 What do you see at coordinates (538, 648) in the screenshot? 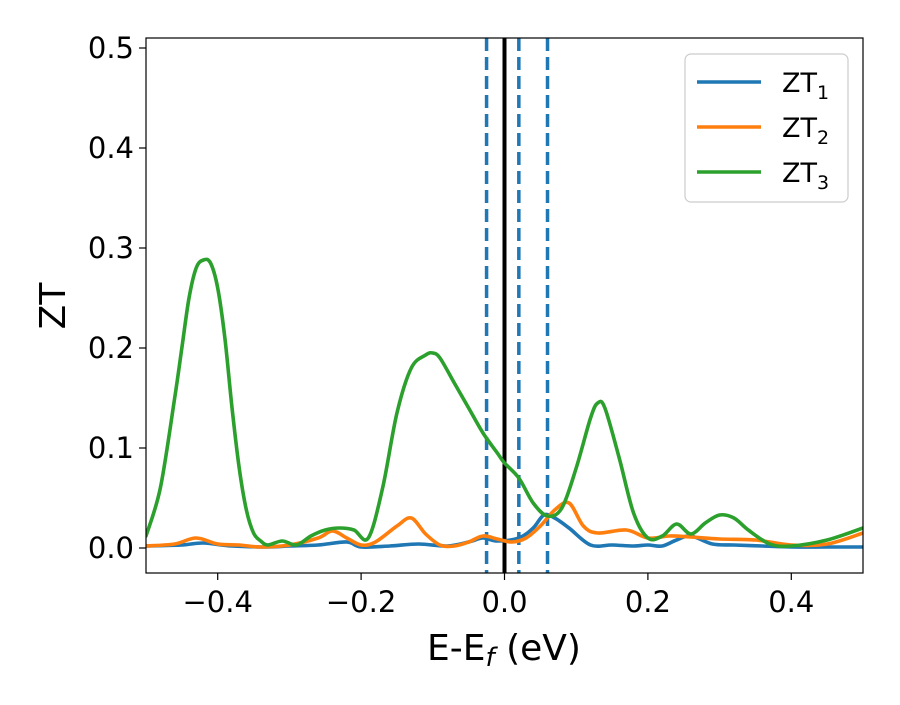
I see `x-axis-label-unit: (eV)` at bounding box center [538, 648].